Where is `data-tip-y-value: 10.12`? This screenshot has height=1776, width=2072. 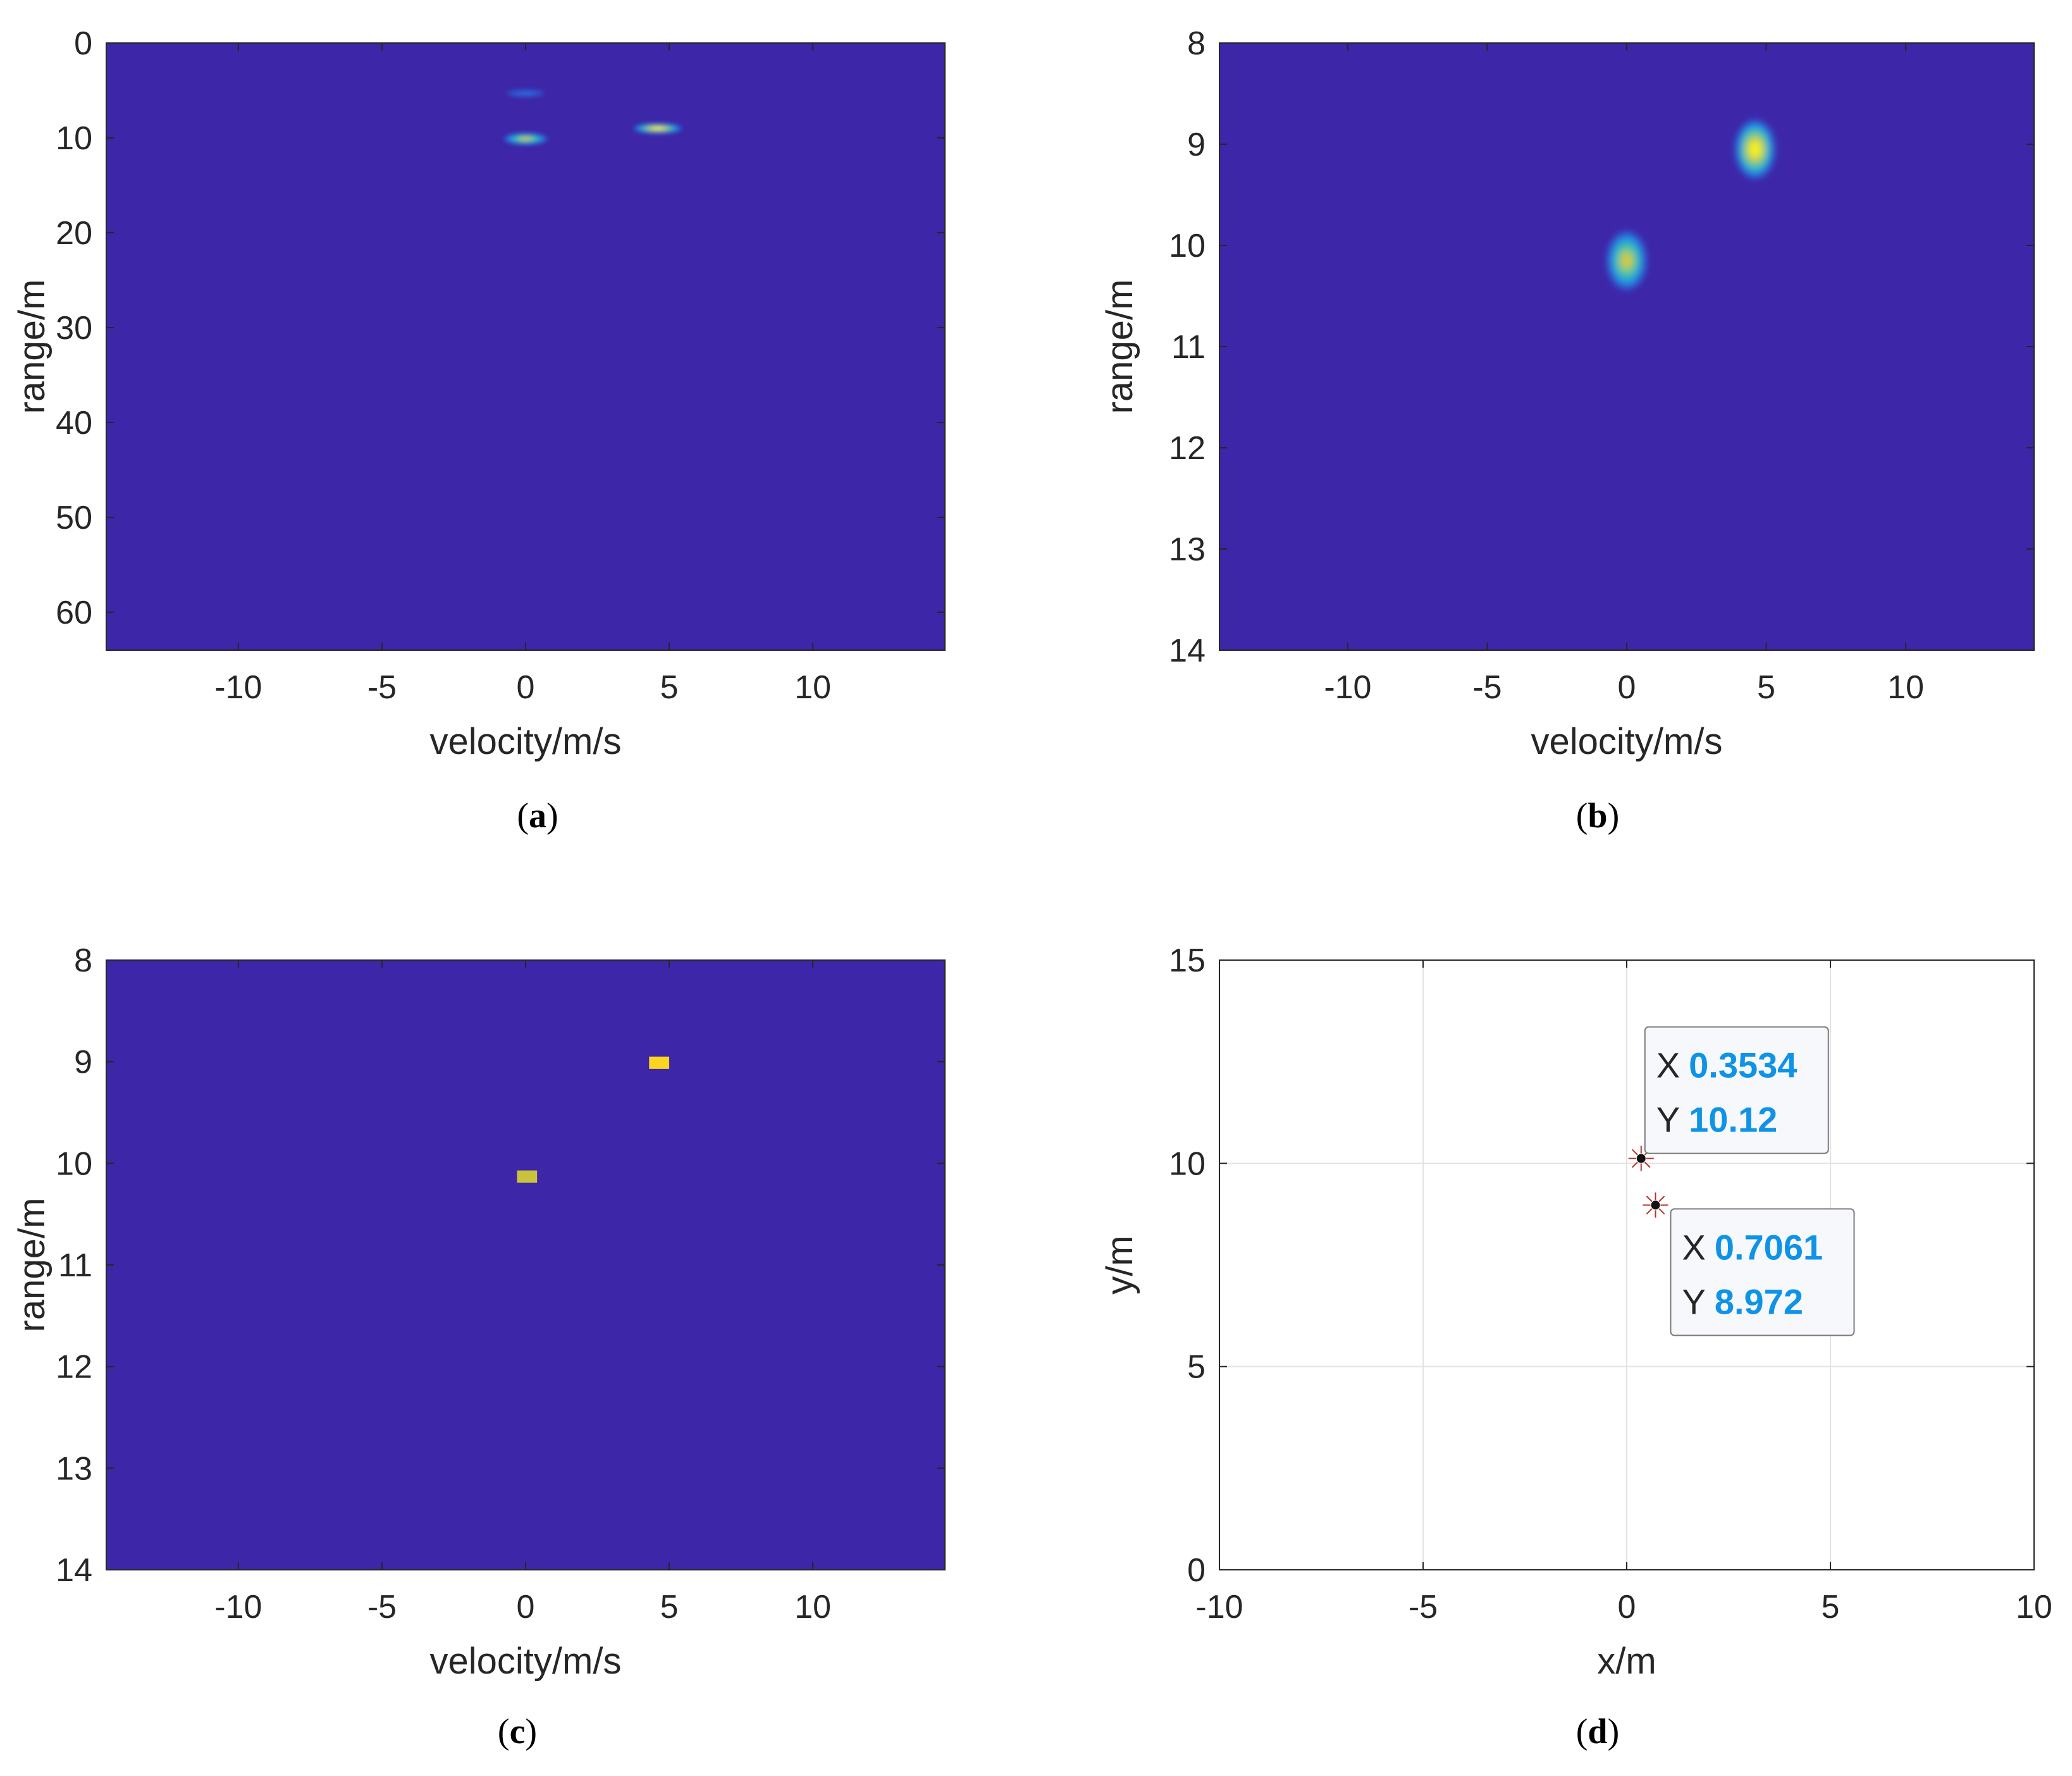 data-tip-y-value: 10.12 is located at coordinates (1733, 1120).